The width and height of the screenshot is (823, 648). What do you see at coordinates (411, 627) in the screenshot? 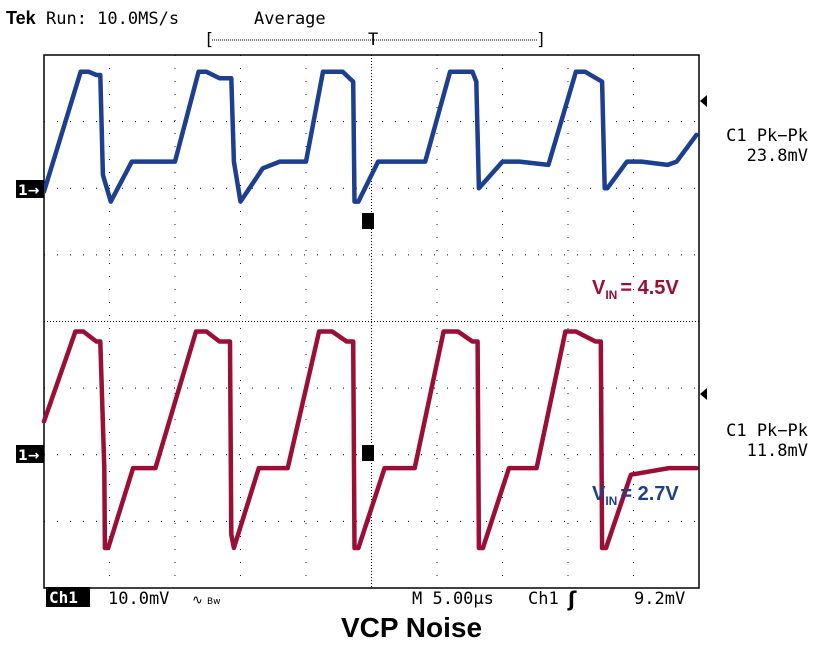
I see `chart-caption: VCP Noise` at bounding box center [411, 627].